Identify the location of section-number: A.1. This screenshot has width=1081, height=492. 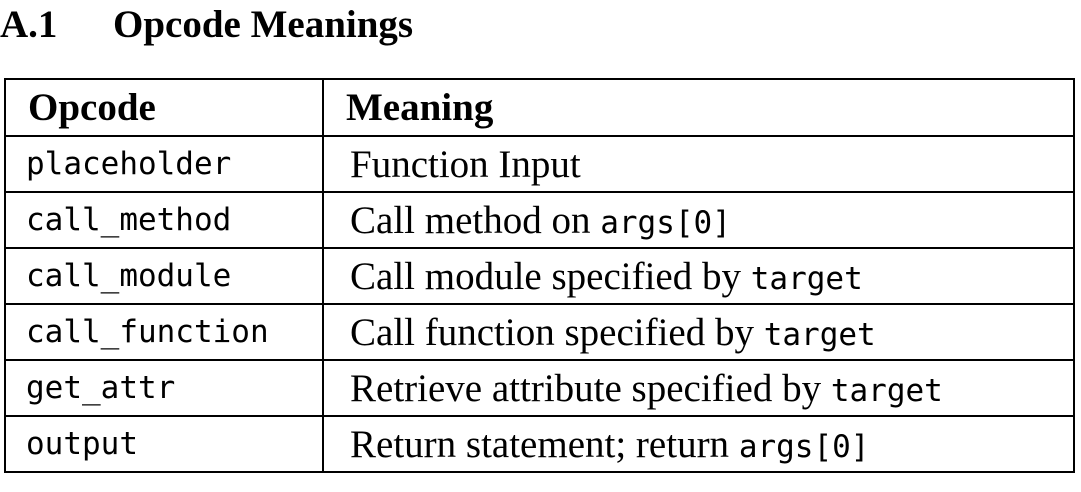
(29, 24).